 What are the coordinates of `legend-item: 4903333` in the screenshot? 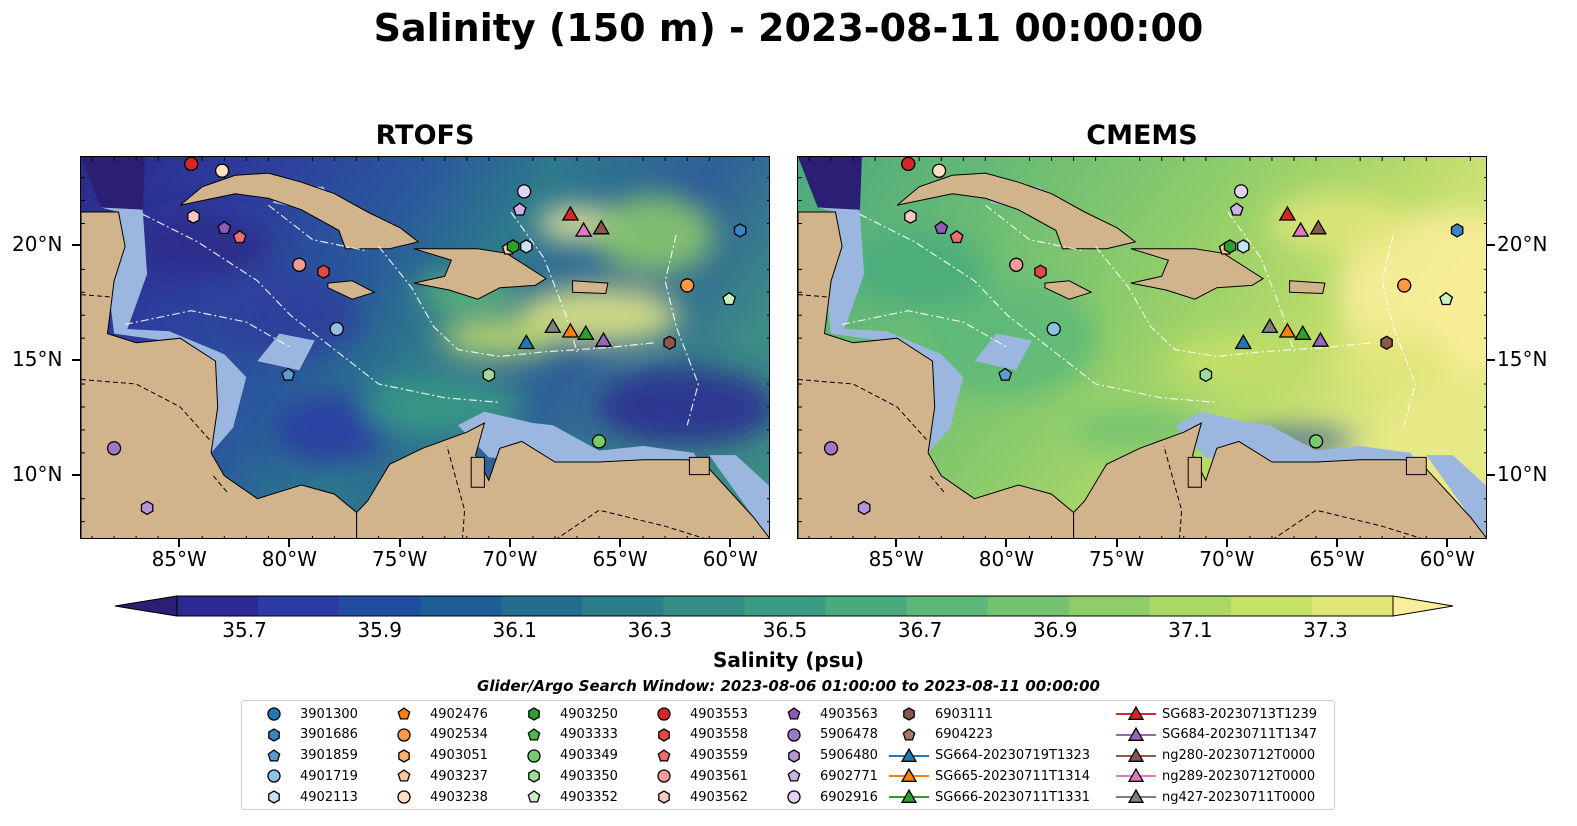 It's located at (565, 735).